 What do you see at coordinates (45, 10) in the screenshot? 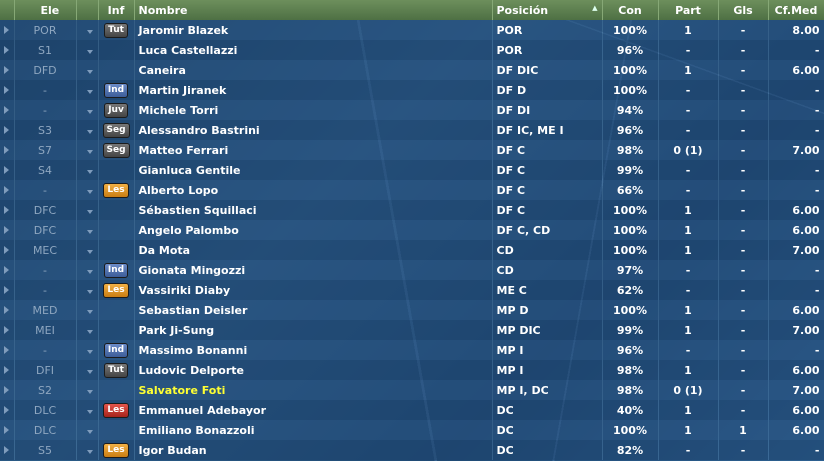
I see `col-header-ele: Ele` at bounding box center [45, 10].